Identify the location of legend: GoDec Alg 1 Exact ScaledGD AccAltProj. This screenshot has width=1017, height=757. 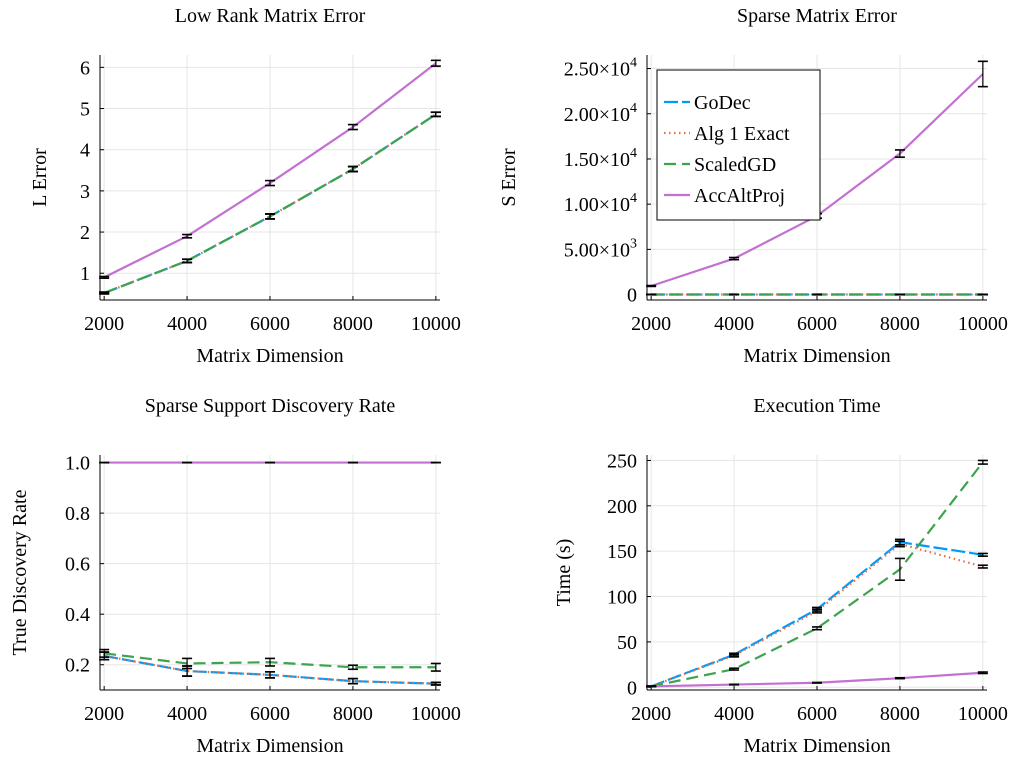
(738, 145).